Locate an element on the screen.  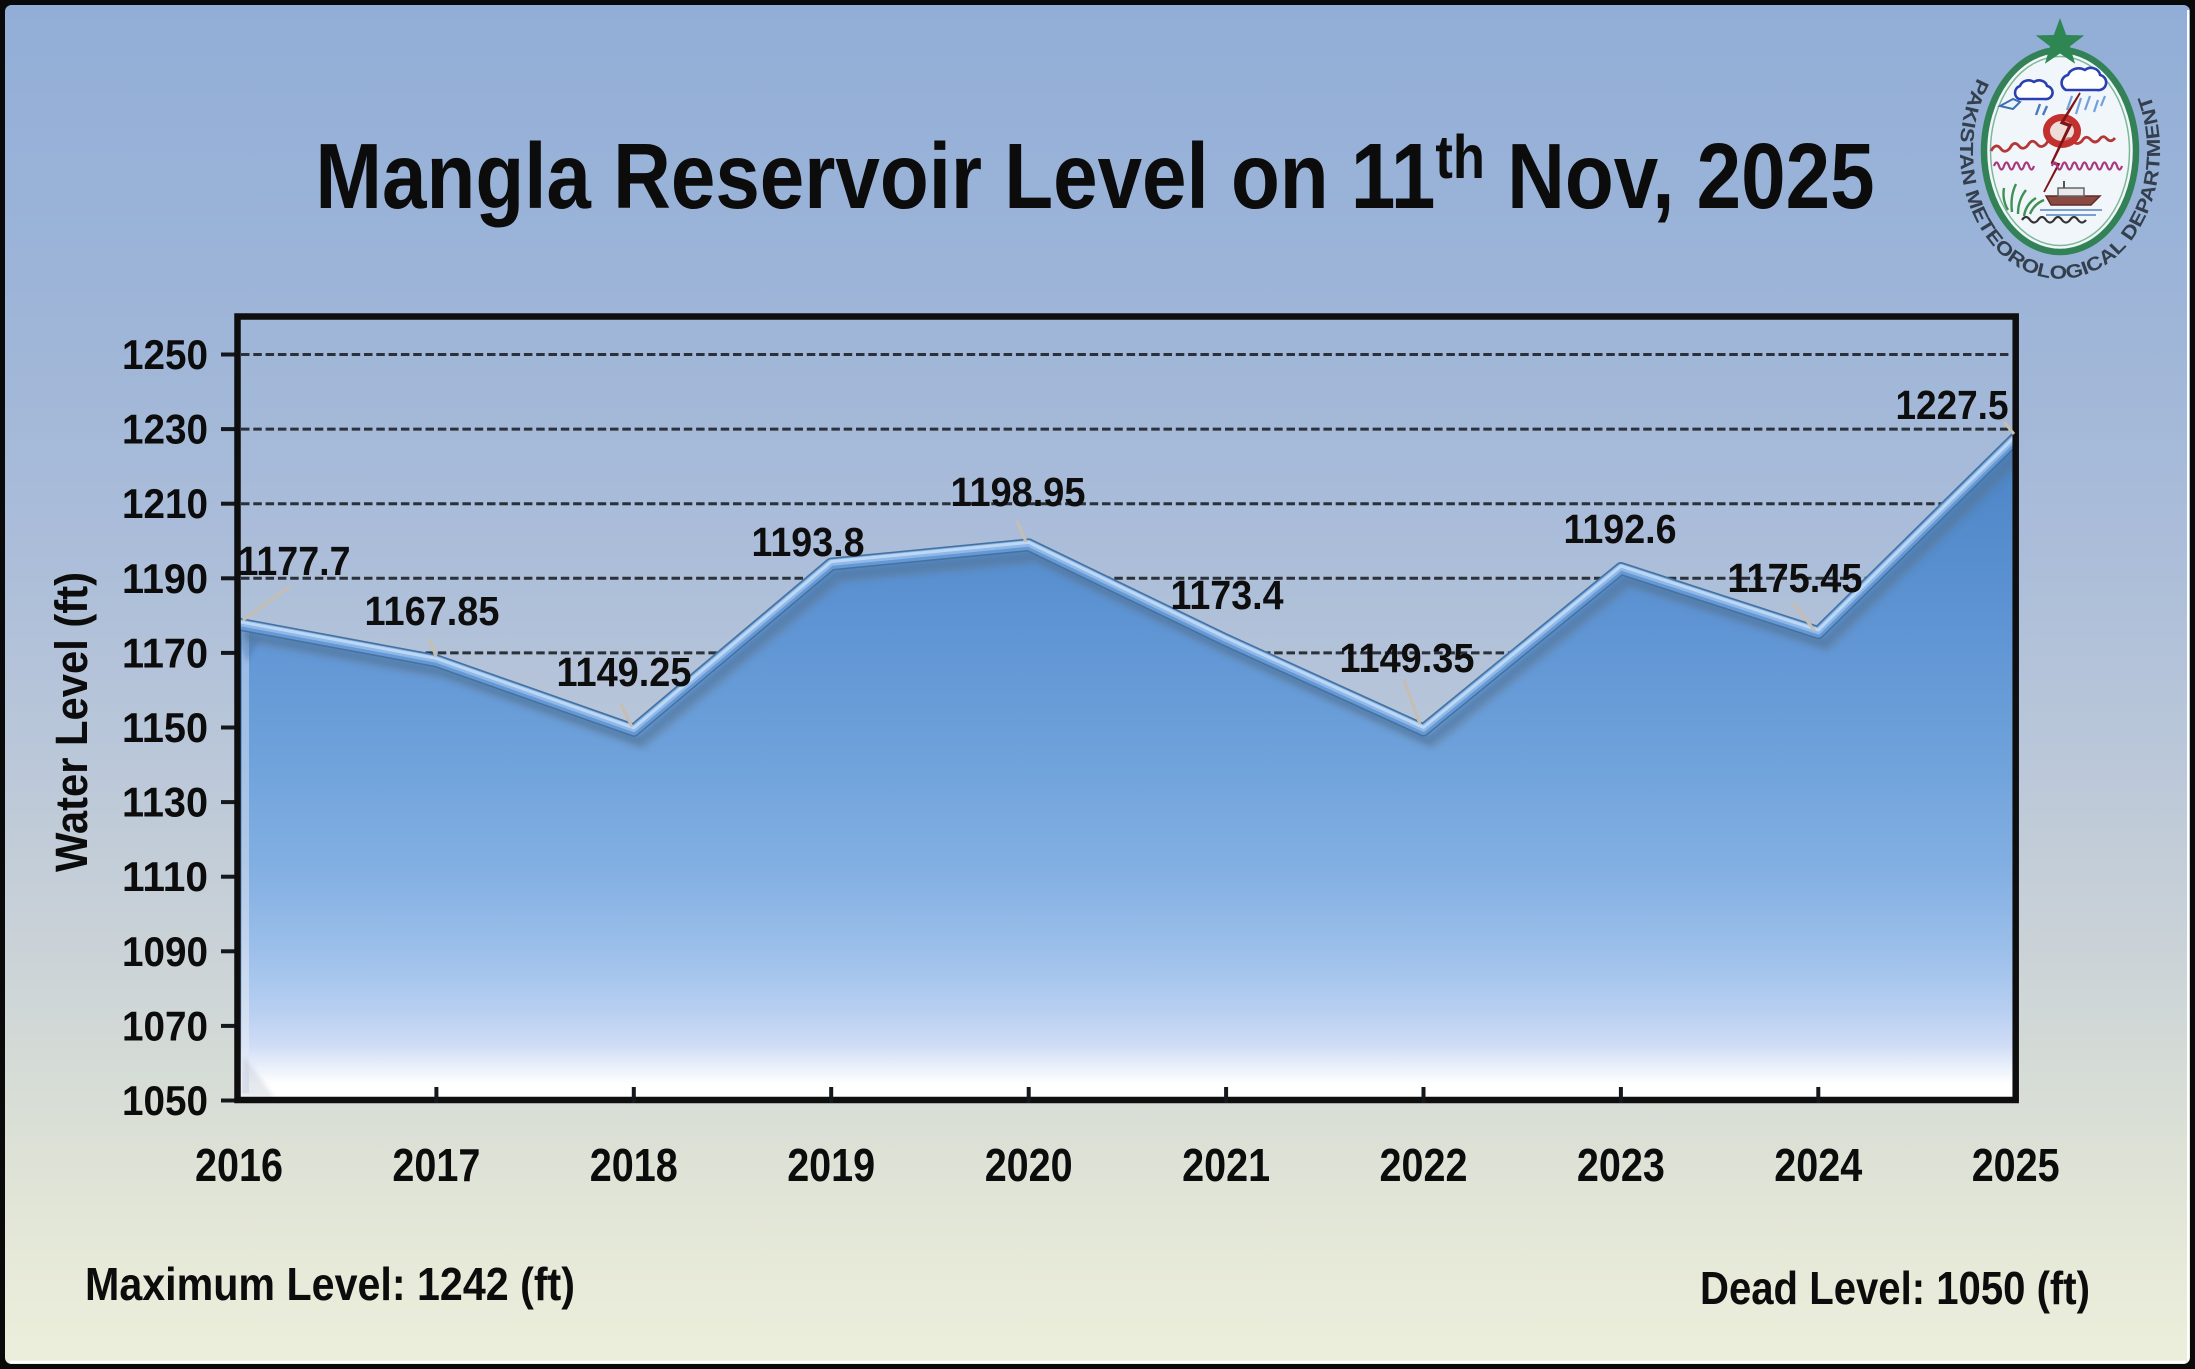
svg-text: 1173.4 is located at coordinates (1227, 595).